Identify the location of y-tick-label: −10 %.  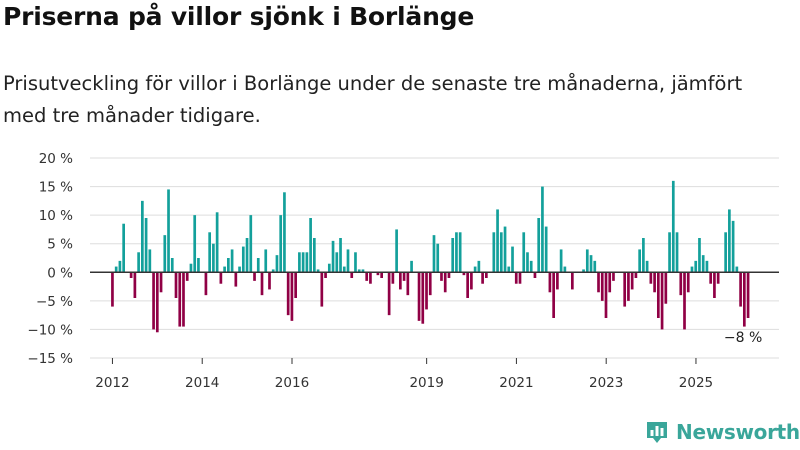
(50, 330).